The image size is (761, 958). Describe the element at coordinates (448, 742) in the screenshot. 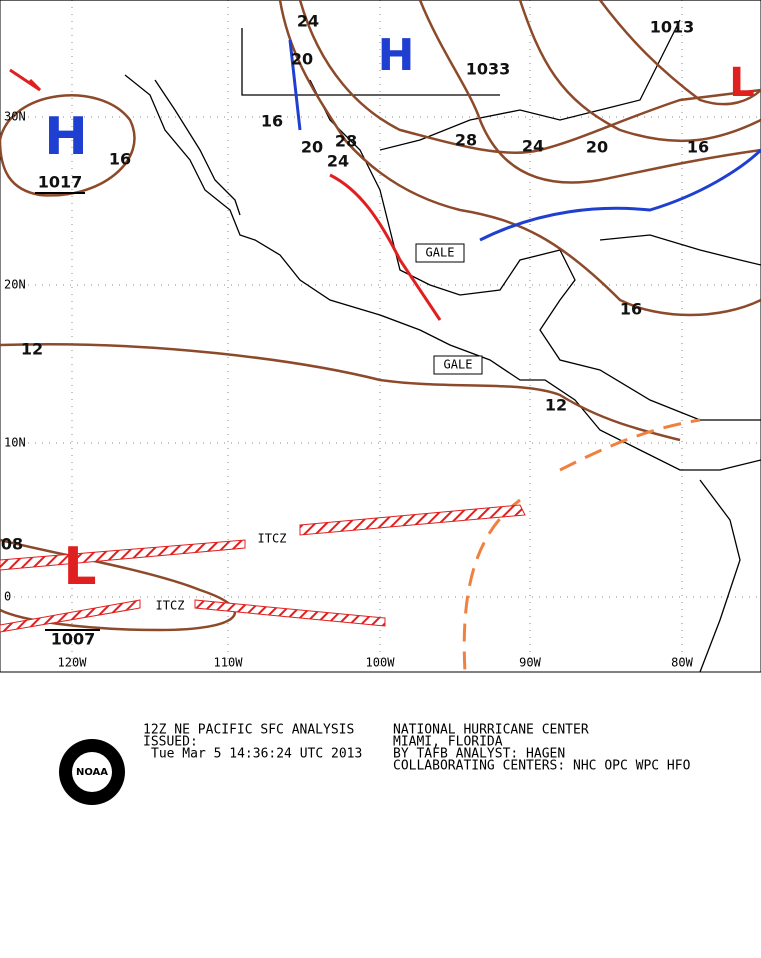

I see `center-location: MIAMI, FLORIDA` at that location.